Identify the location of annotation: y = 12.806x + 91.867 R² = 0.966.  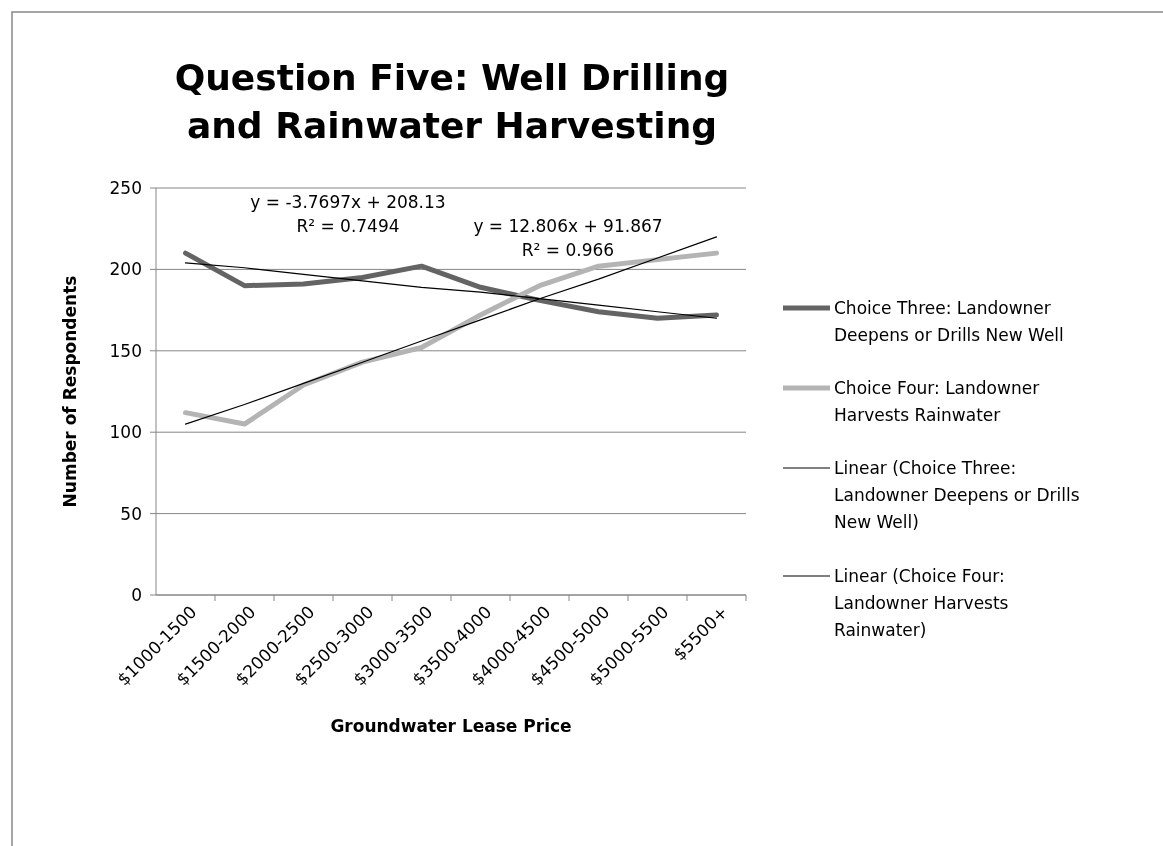
(568, 238).